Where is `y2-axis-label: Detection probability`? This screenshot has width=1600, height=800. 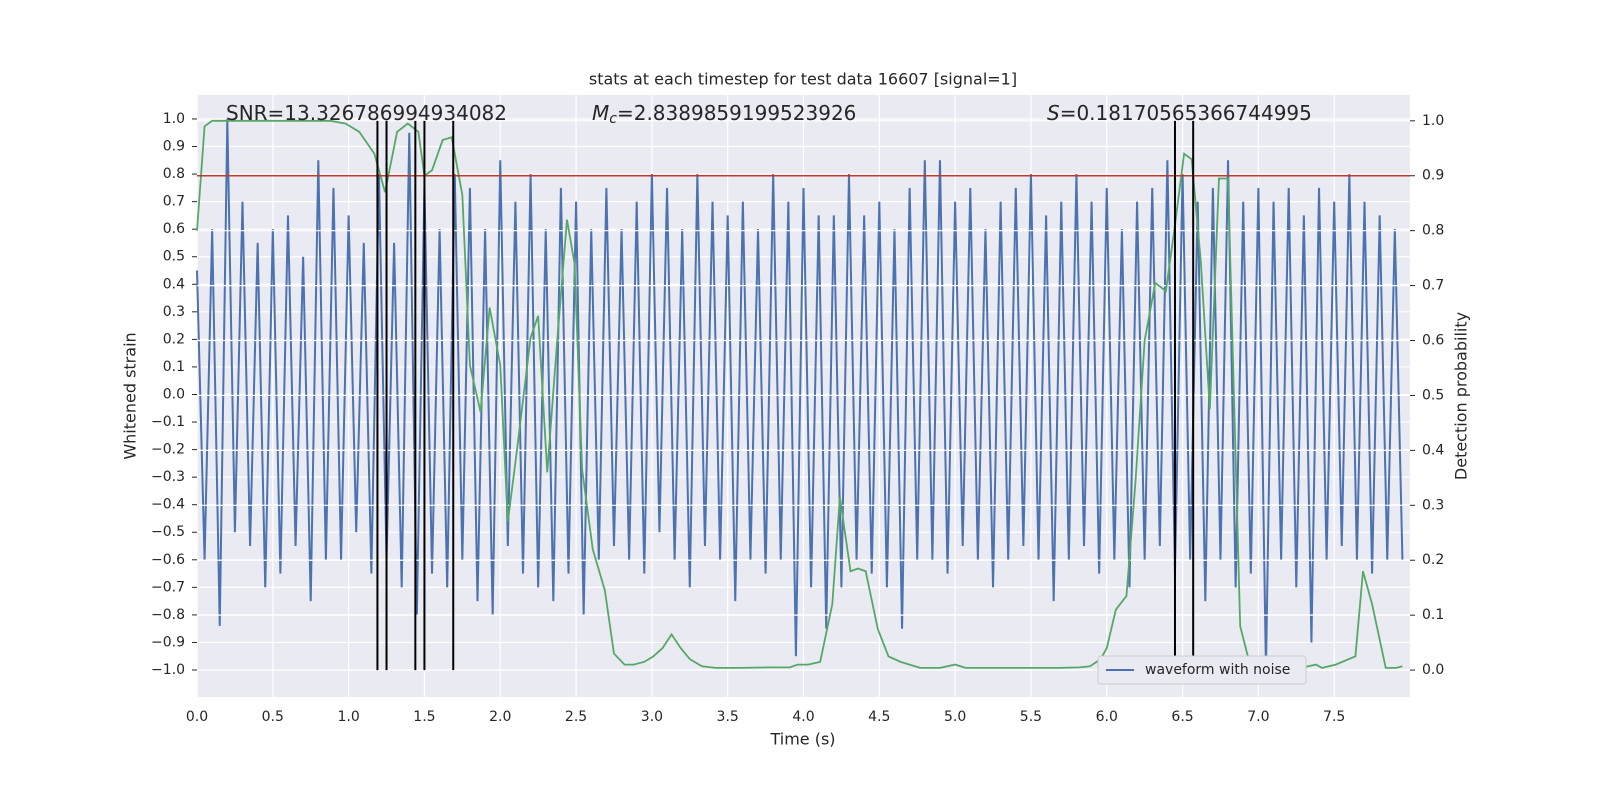
y2-axis-label: Detection probability is located at coordinates (1461, 396).